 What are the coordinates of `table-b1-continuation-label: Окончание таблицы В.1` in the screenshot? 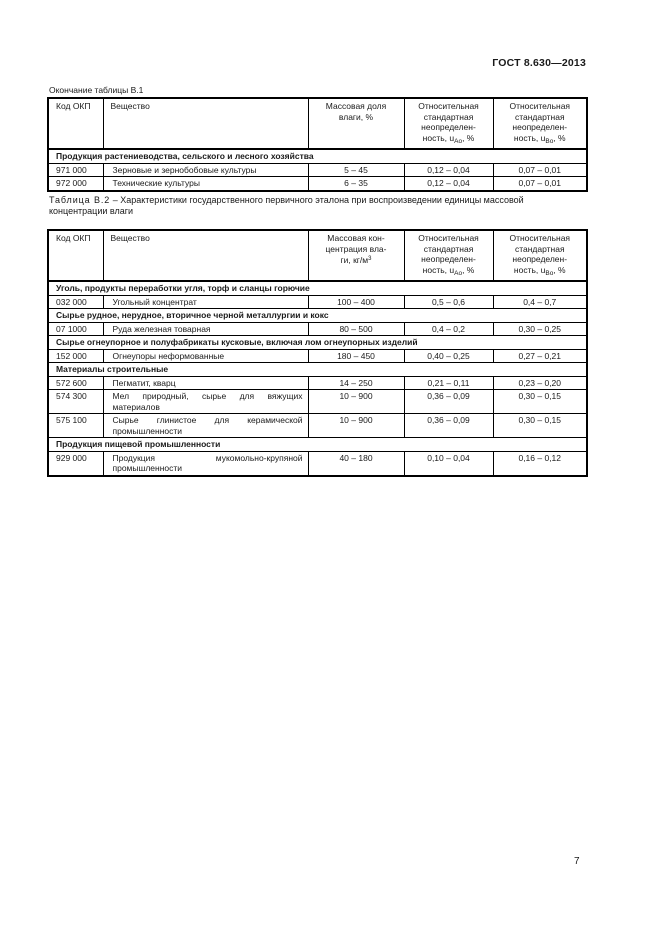 It's located at (96, 90).